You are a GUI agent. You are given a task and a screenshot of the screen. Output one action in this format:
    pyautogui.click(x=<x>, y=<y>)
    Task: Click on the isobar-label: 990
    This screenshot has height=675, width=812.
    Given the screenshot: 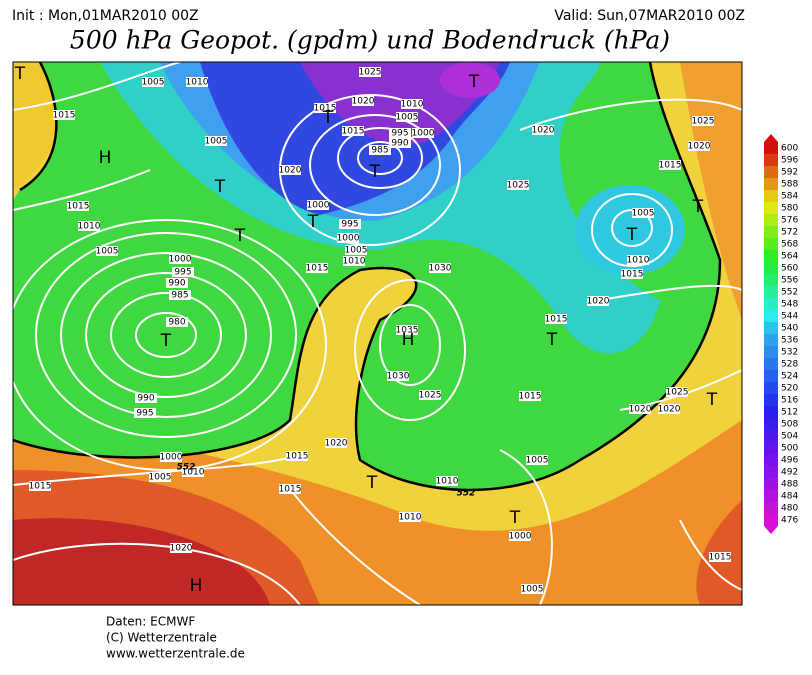 What is the action you would take?
    pyautogui.click(x=145, y=399)
    